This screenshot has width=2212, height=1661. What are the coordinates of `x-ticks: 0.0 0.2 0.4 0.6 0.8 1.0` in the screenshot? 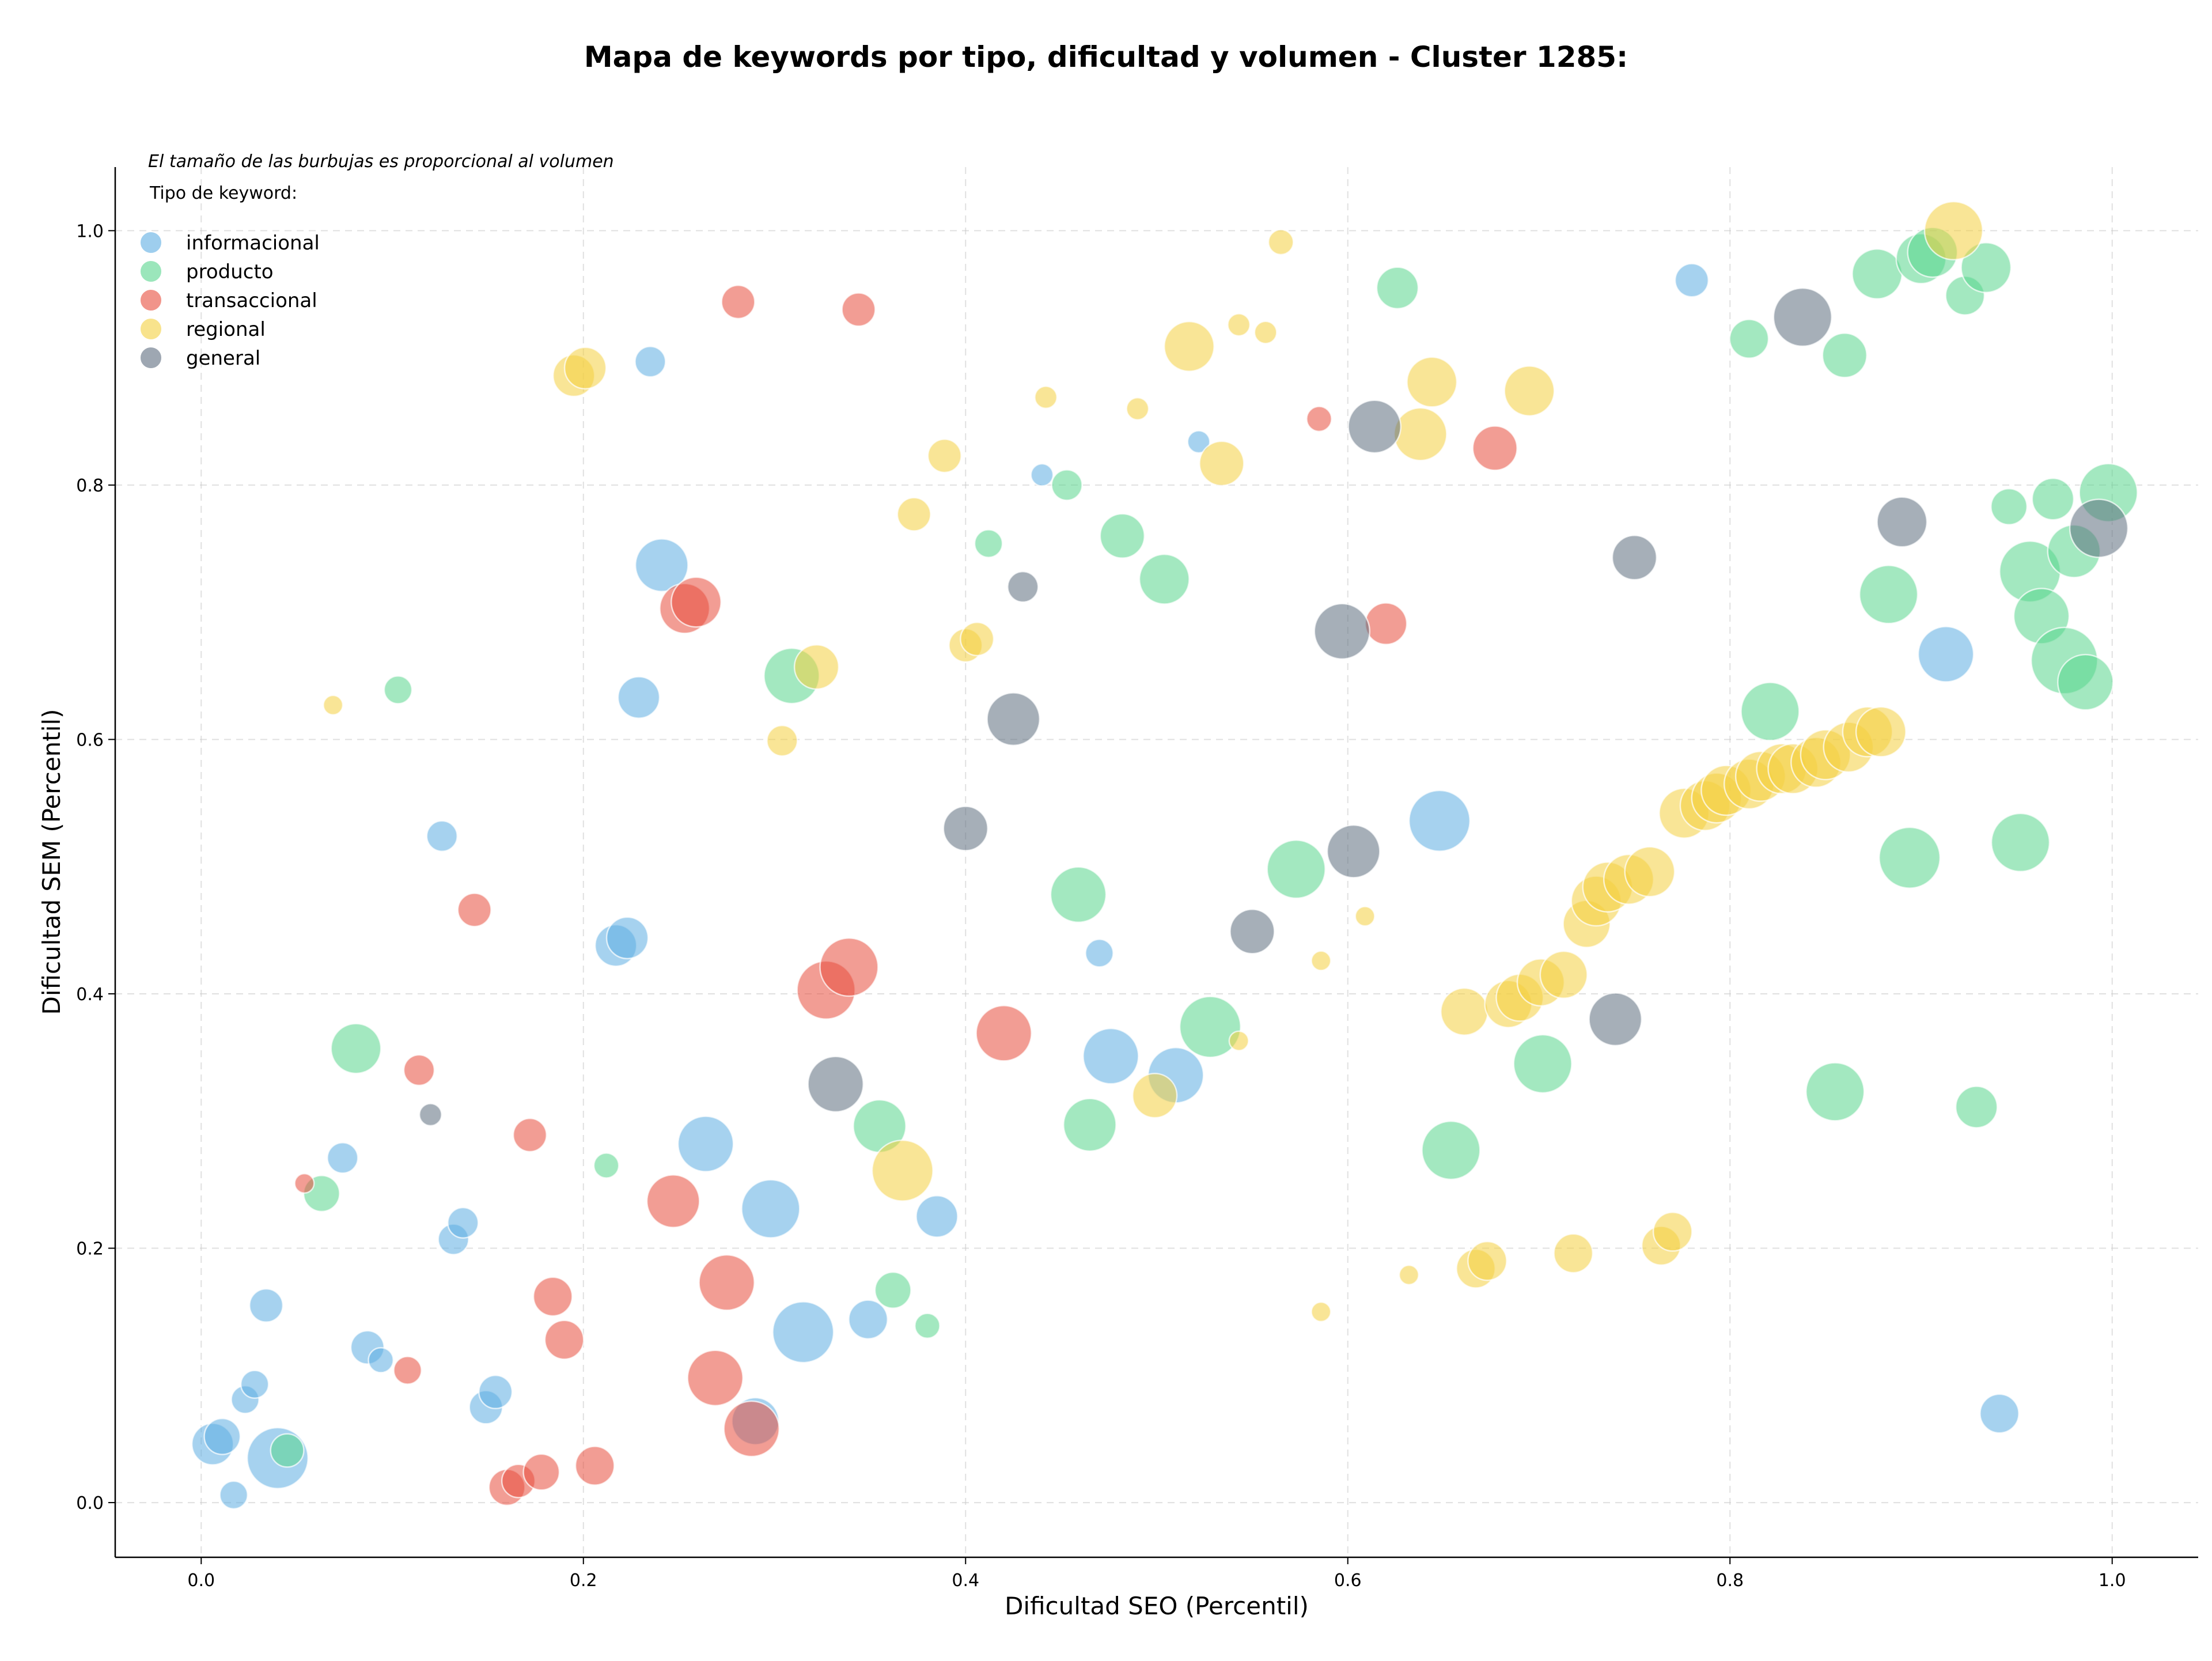 It's located at (1156, 1574).